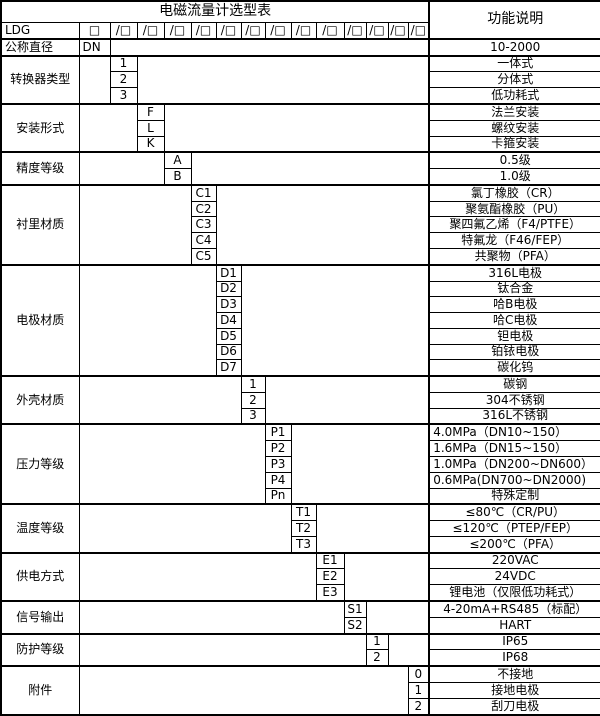  Describe the element at coordinates (300, 256) in the screenshot. I see `selection-row: C5 共聚物（PFA）` at that location.